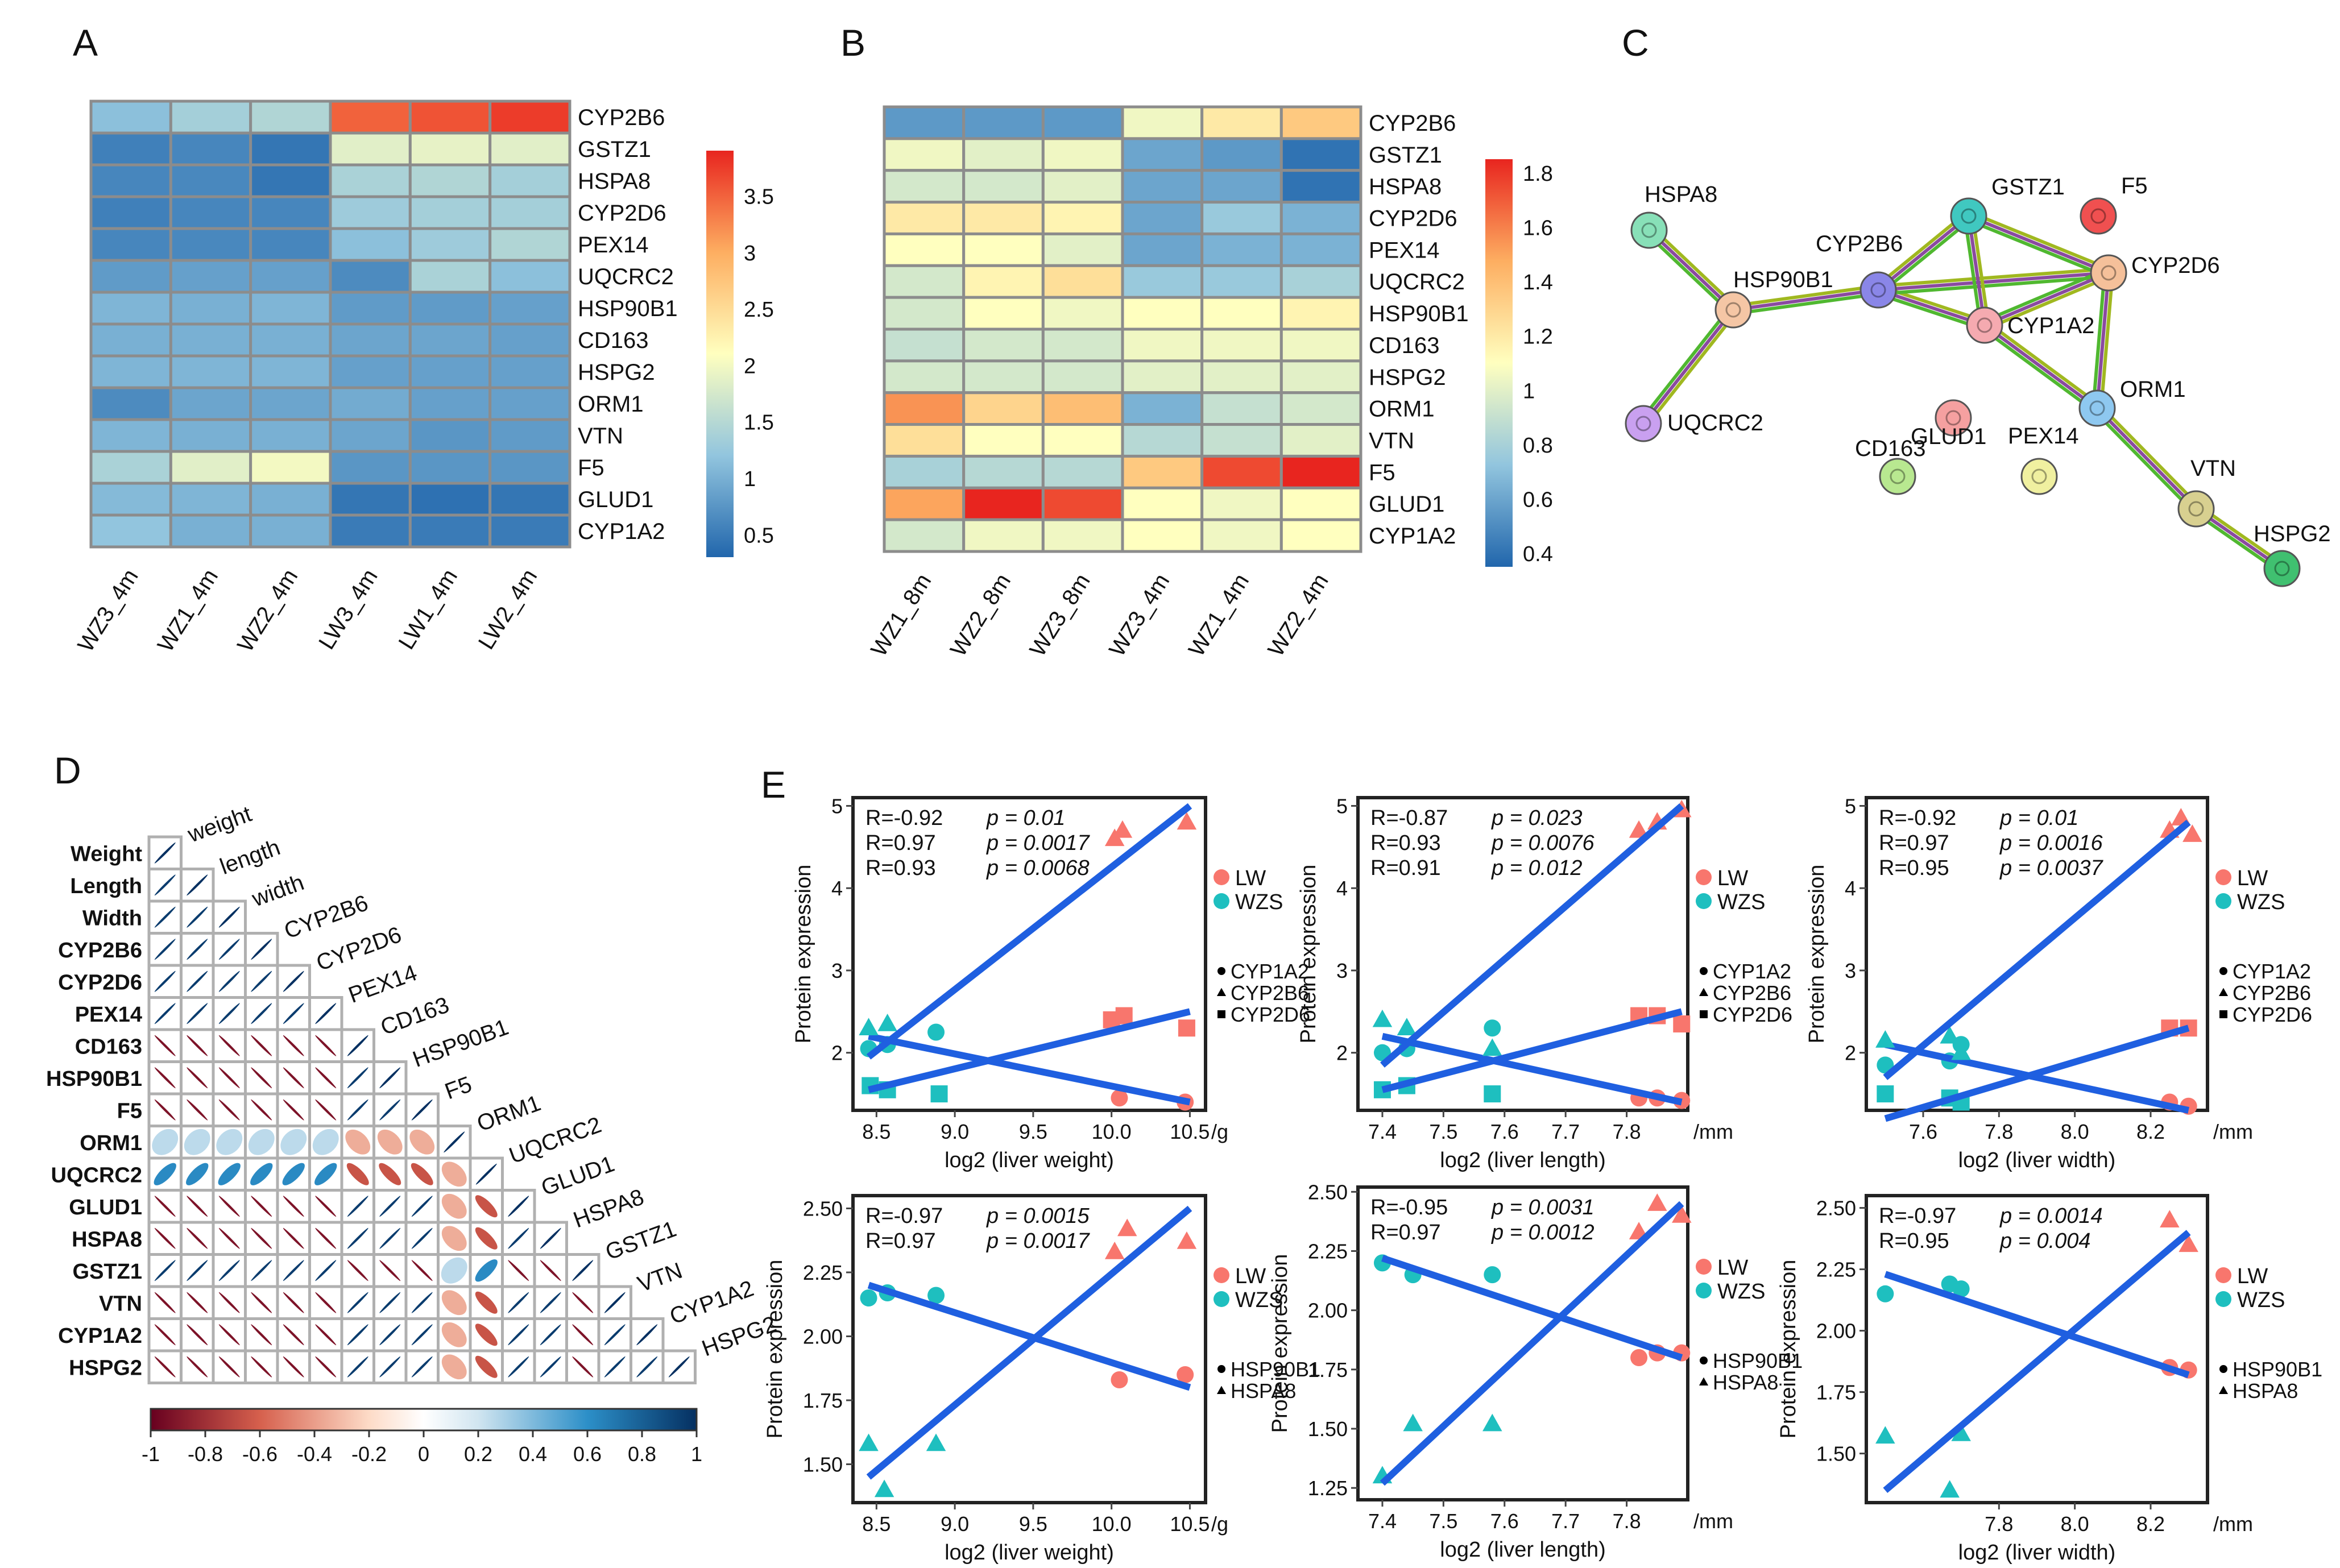 The image size is (2340, 1568). Describe the element at coordinates (2043, 437) in the screenshot. I see `network-node-label-pex14: PEX14` at that location.